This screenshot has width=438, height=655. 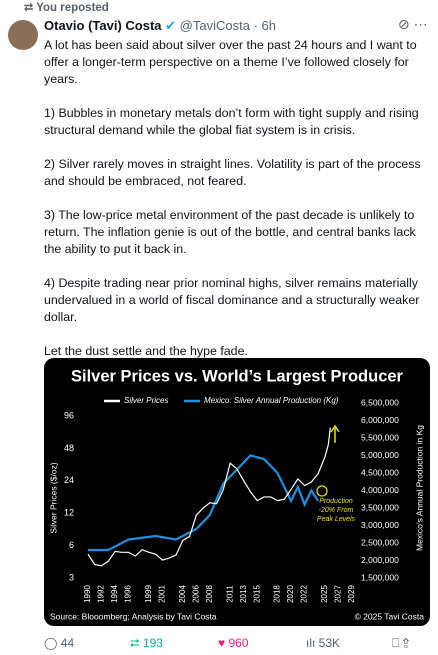 What do you see at coordinates (146, 400) in the screenshot?
I see `legend-label: Silver Prices` at bounding box center [146, 400].